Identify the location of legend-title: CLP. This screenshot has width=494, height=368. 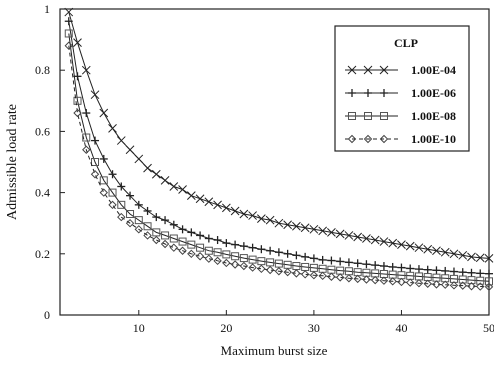
(406, 43).